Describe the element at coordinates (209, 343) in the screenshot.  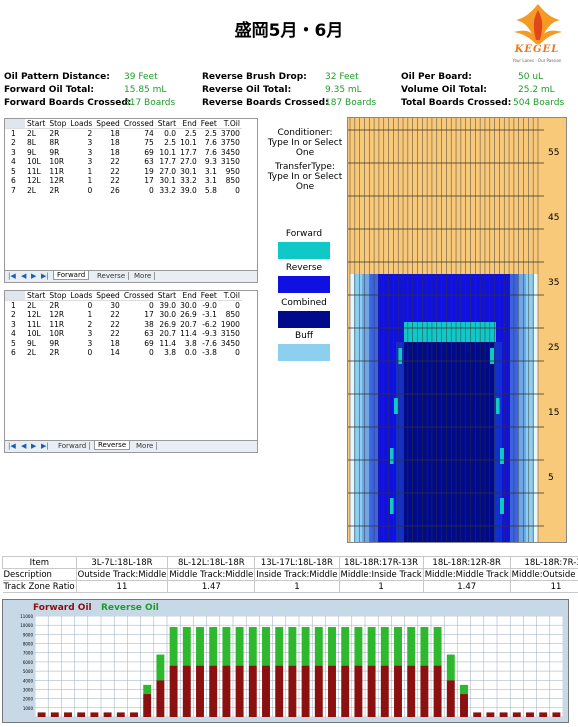
I see `sheet-cell: -7.6` at that location.